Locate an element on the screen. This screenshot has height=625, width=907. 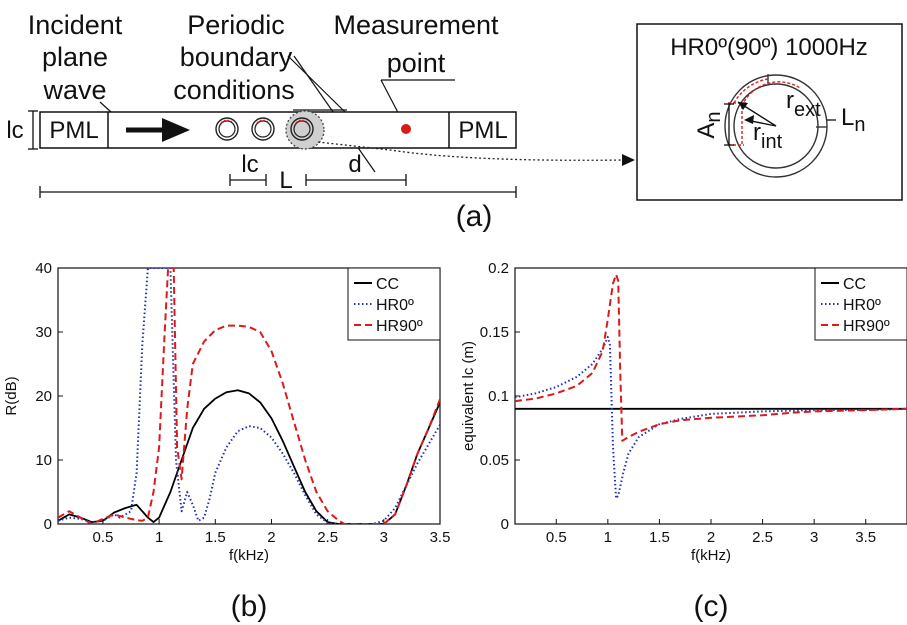
chart-c-legend-label-1: HR0º is located at coordinates (862, 305).